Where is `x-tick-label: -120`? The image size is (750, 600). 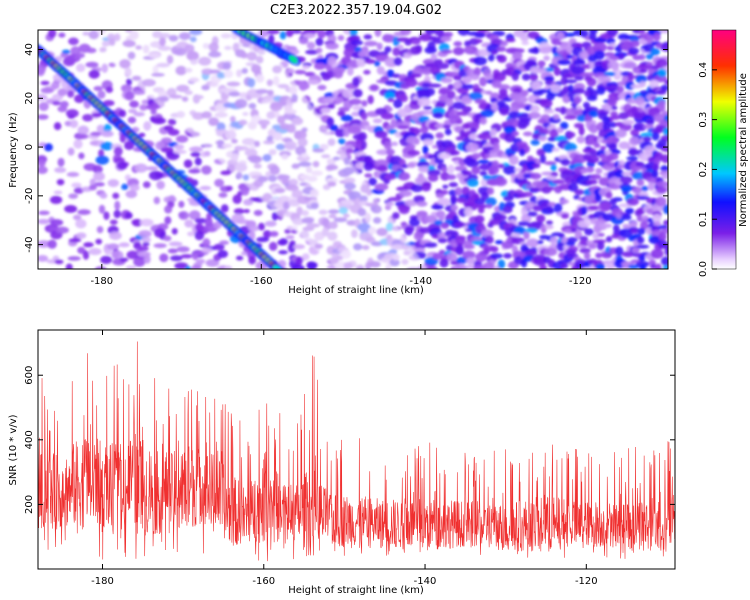 x-tick-label: -120 is located at coordinates (580, 281).